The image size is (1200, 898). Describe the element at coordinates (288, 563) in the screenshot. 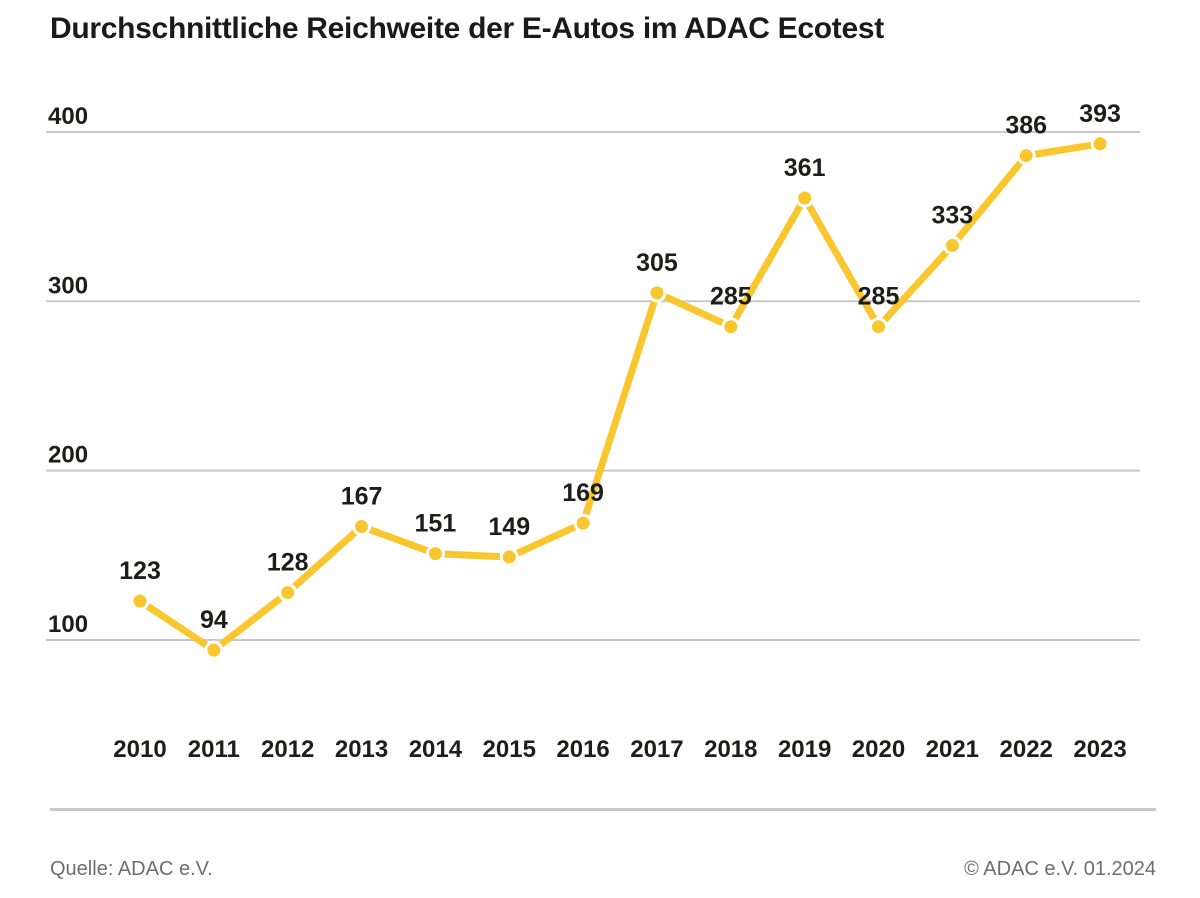

I see `data-point-label: 128` at that location.